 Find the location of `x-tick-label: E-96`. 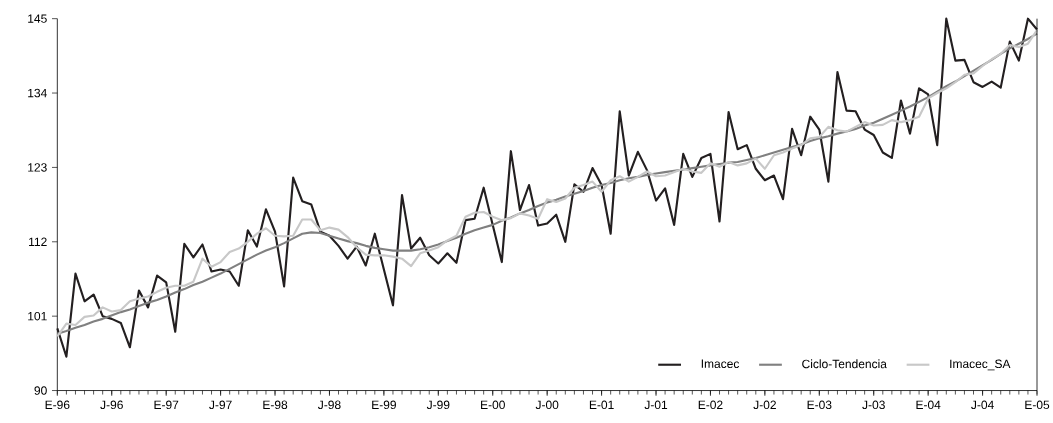

x-tick-label: E-96 is located at coordinates (57, 405).